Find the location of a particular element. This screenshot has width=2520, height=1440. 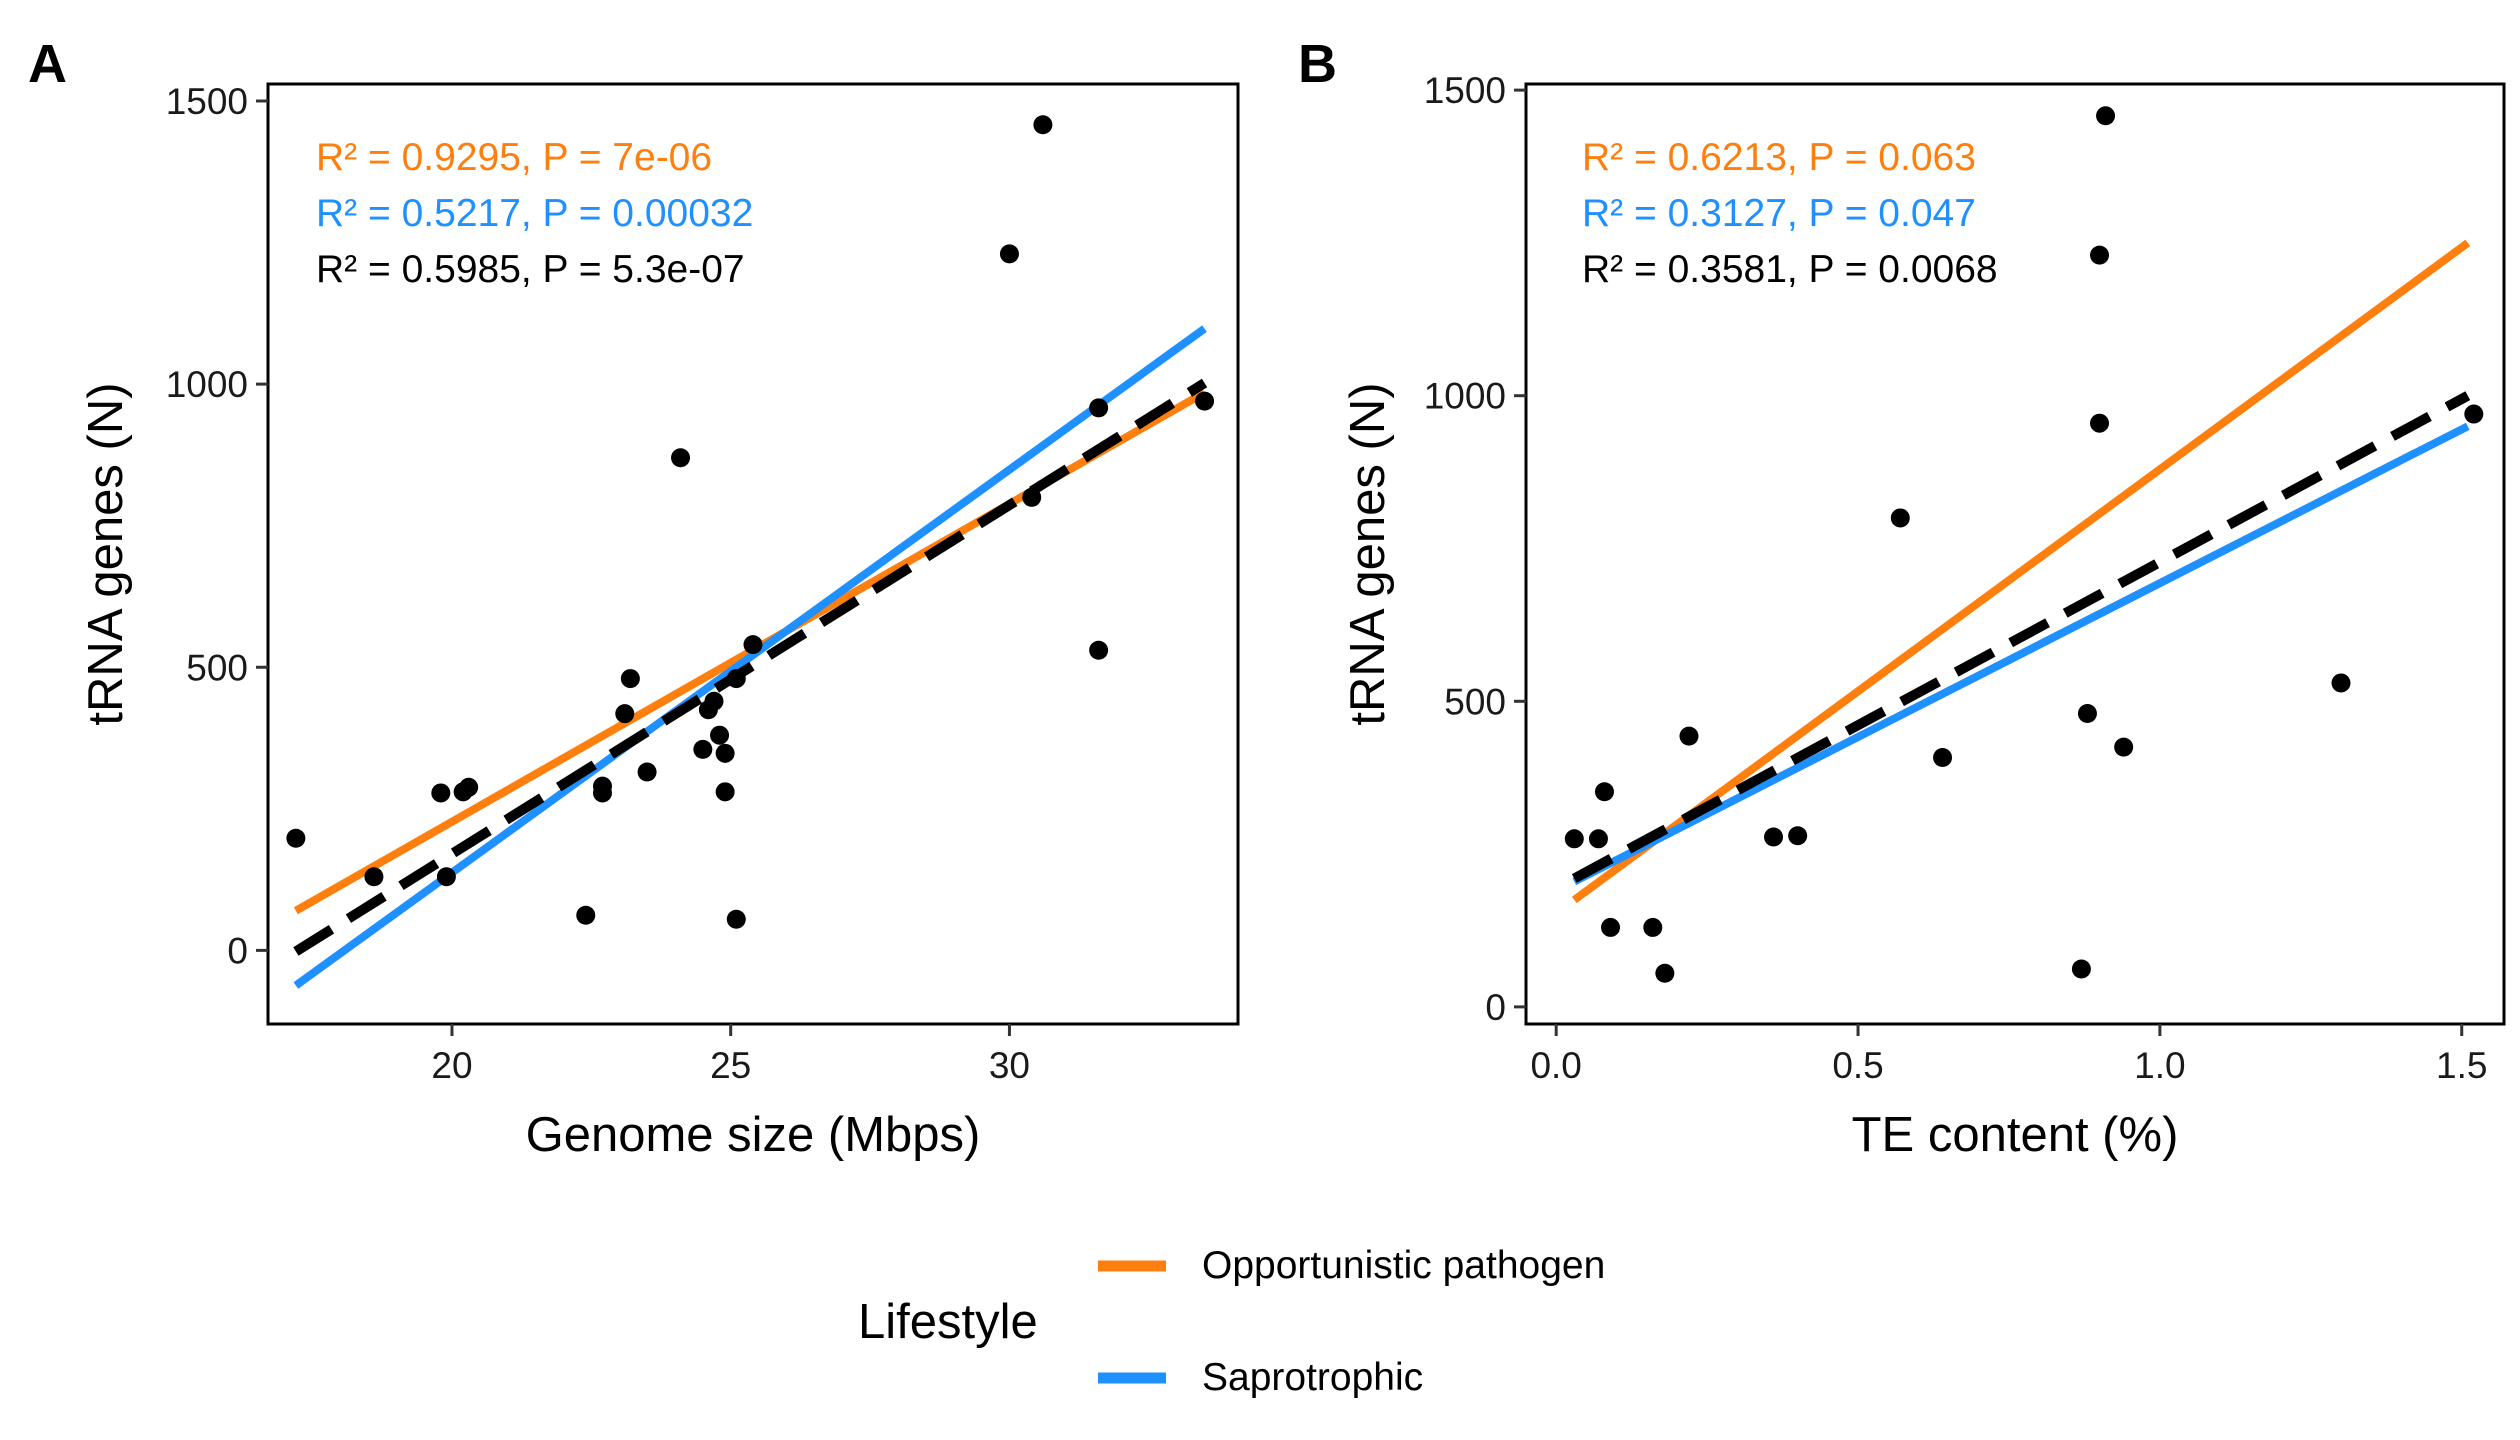

panel-b-y-tick-label-0: 0 is located at coordinates (1495, 1007).